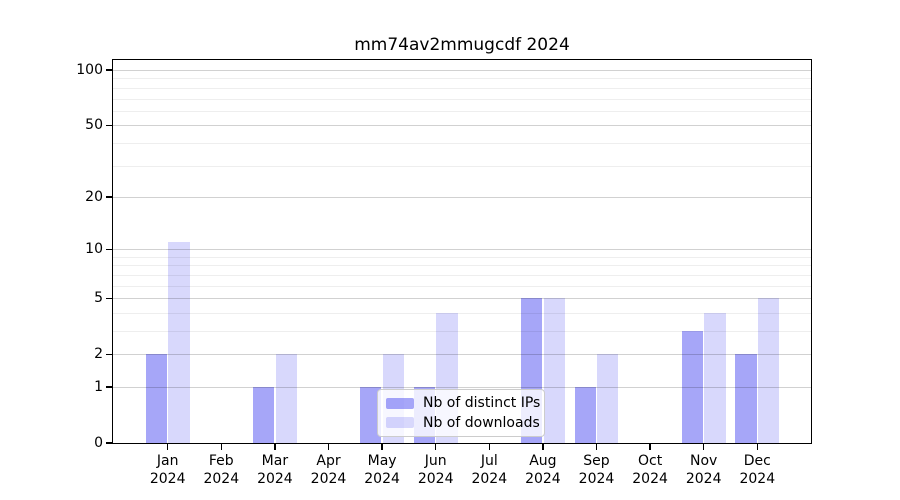 The image size is (900, 500). I want to click on x-tick-month: Jun, so click(435, 461).